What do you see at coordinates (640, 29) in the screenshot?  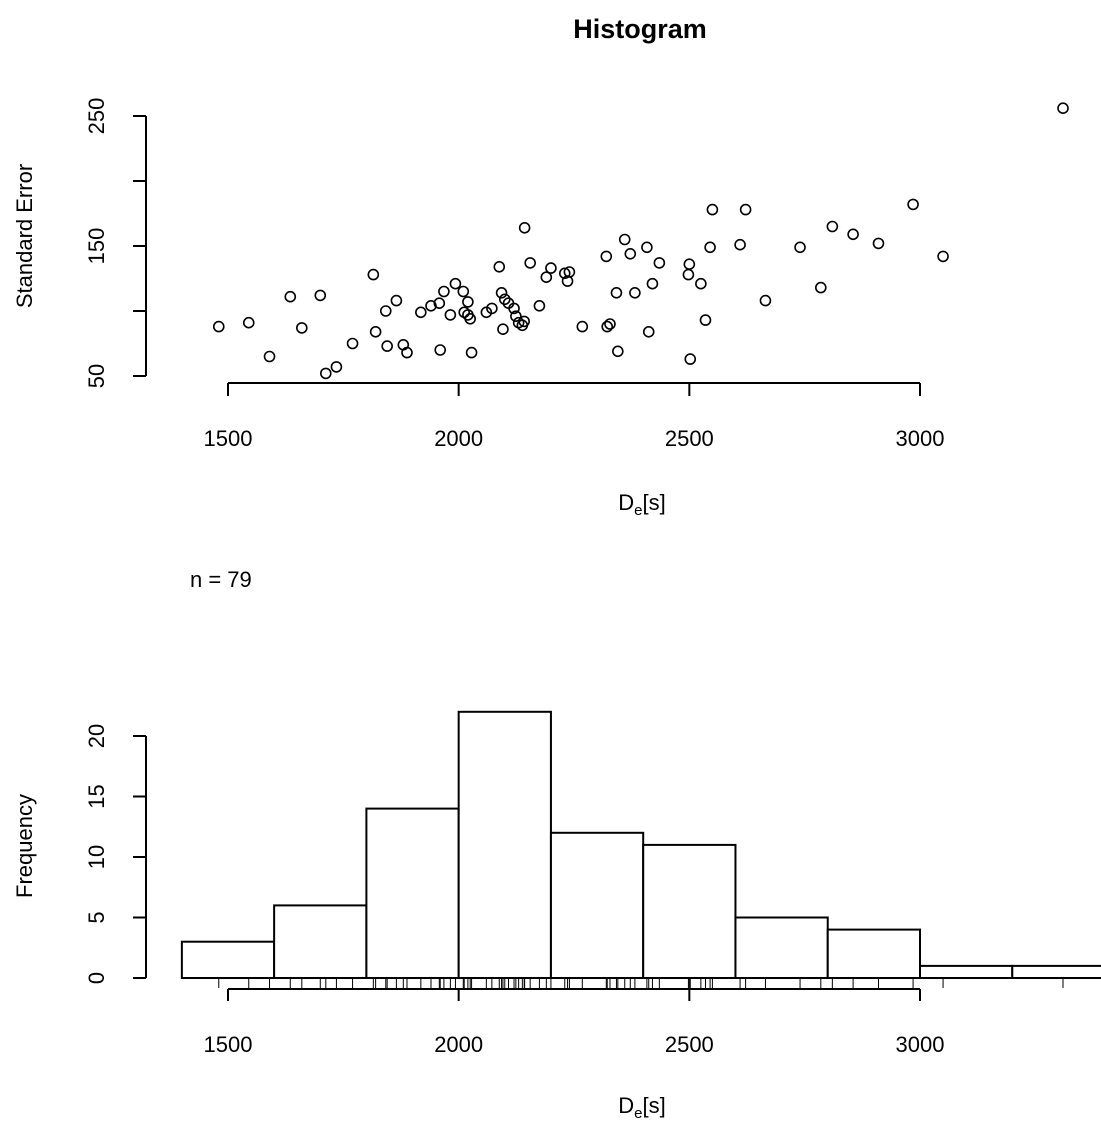 I see `chart-title: Histogram` at bounding box center [640, 29].